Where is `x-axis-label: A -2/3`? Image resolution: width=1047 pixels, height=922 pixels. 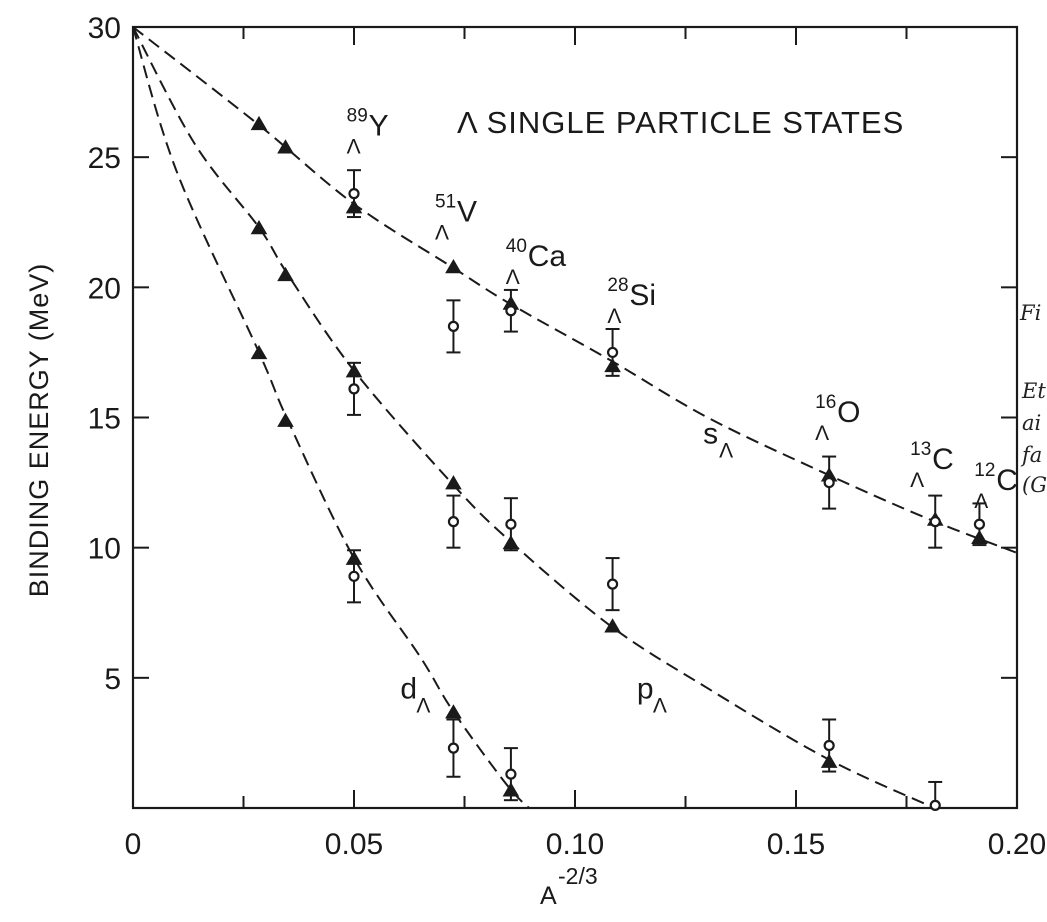 x-axis-label: A -2/3 is located at coordinates (569, 886).